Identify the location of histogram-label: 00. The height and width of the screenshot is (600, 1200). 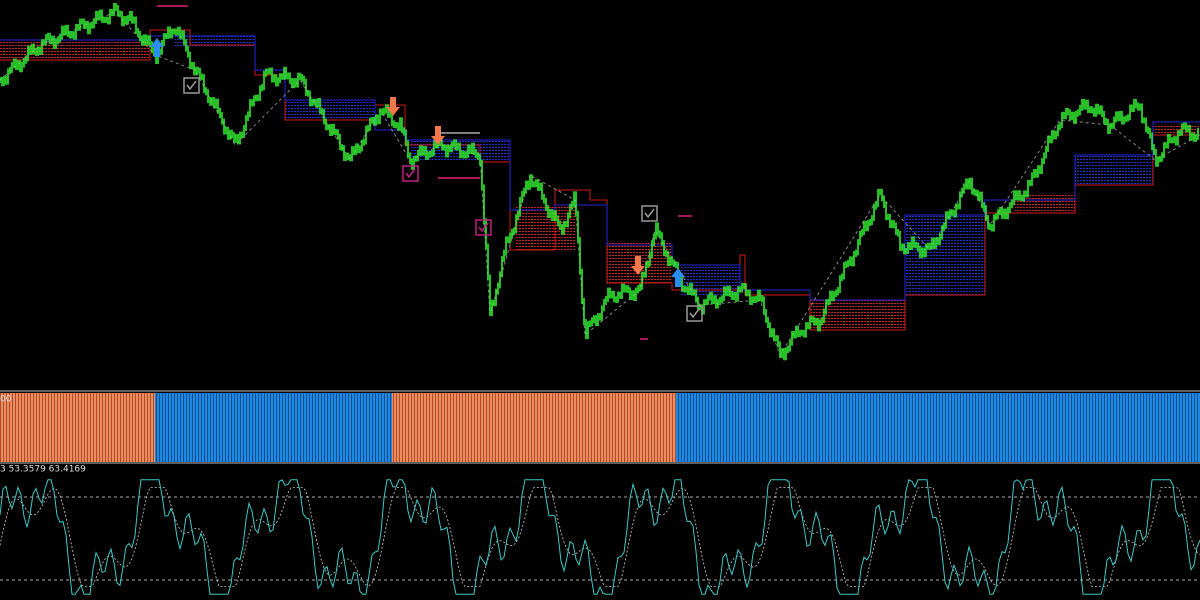
(6, 400).